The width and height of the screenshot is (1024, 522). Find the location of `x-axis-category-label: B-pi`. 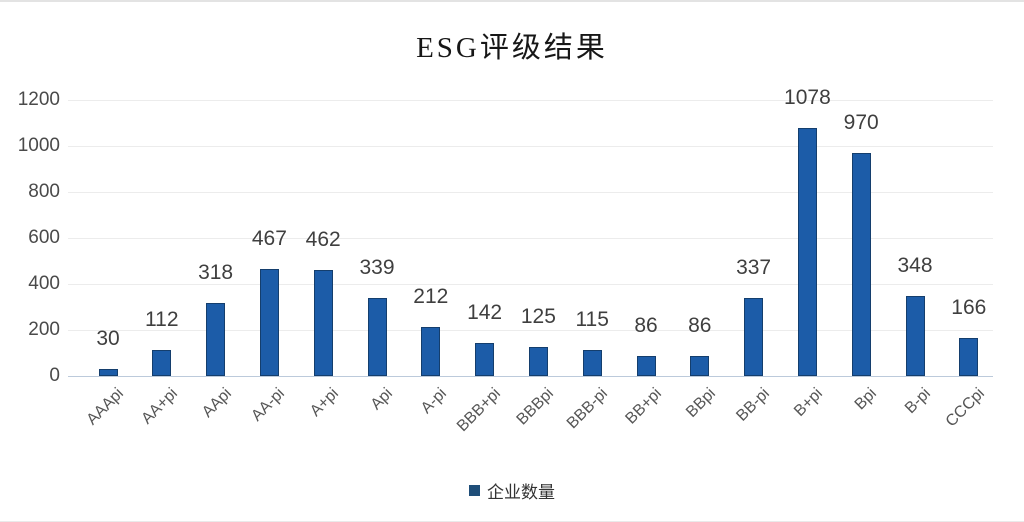

x-axis-category-label: B-pi is located at coordinates (918, 401).